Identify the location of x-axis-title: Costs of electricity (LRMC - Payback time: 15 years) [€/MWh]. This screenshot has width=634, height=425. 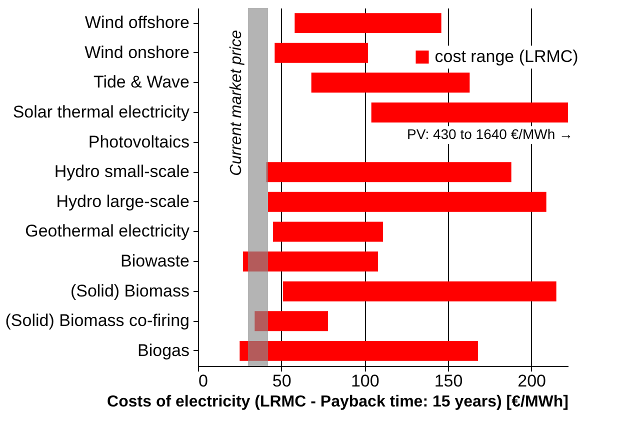
(337, 402).